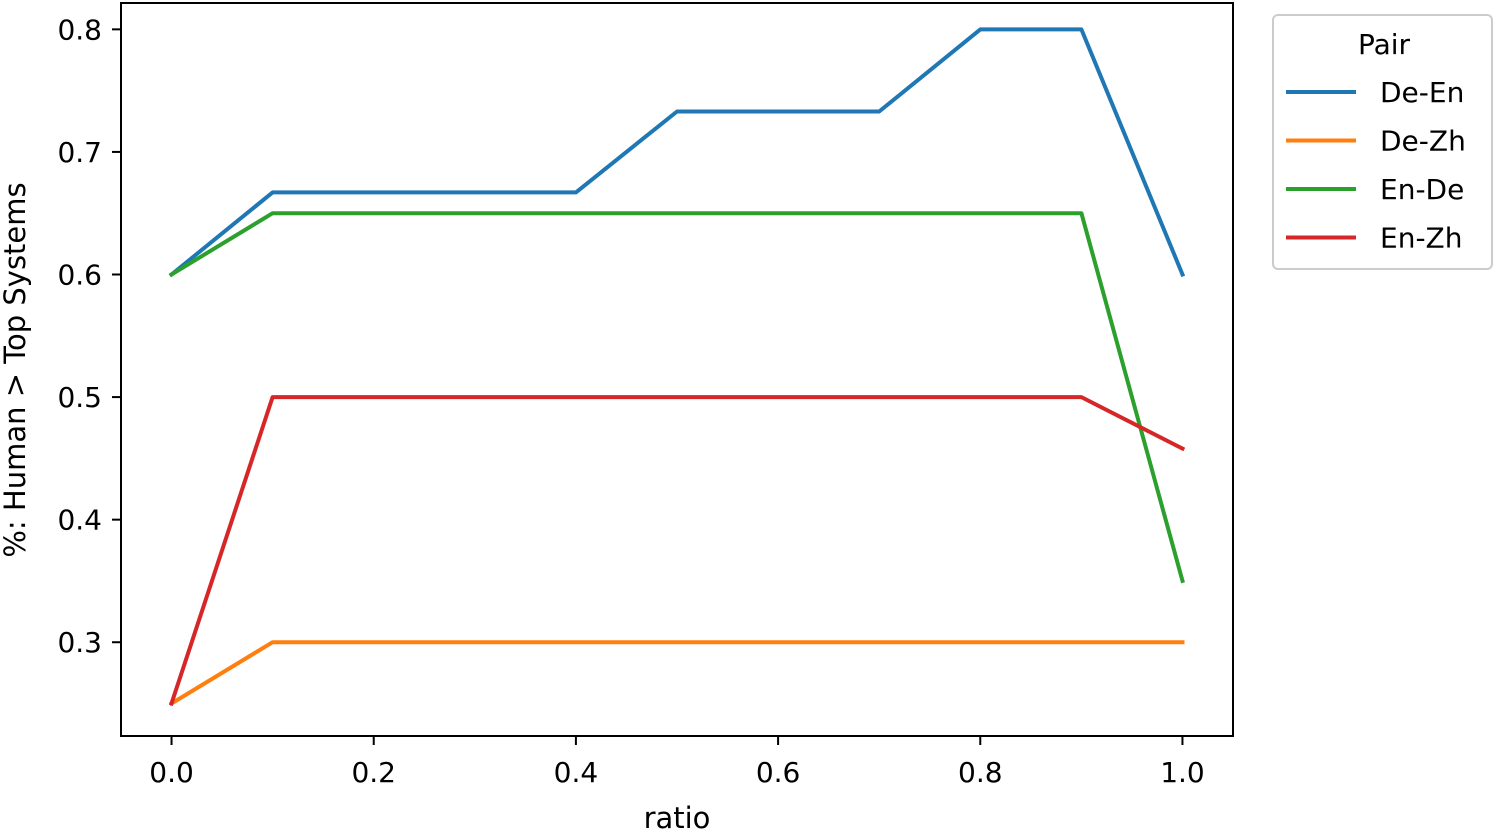  I want to click on legend-label-de-en: De-En, so click(1422, 92).